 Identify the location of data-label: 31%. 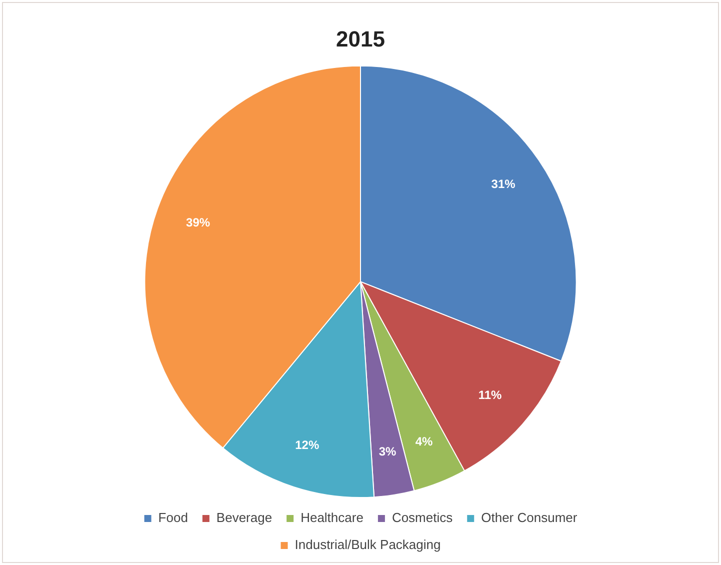
(503, 183).